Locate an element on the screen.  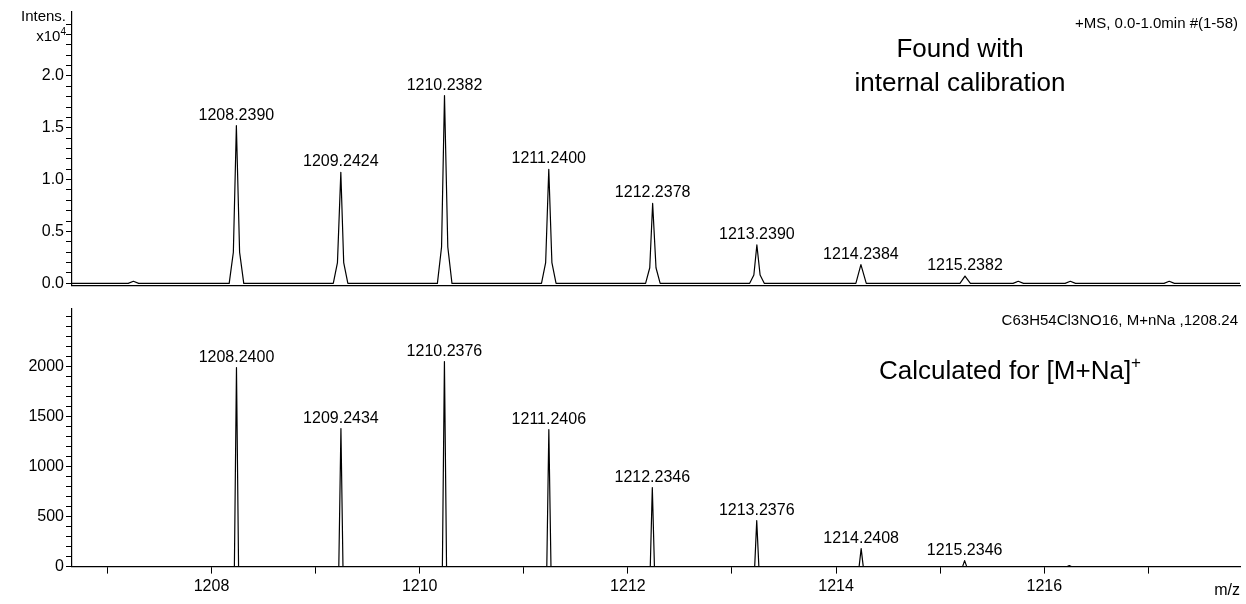
y-tick-label: 0 is located at coordinates (60, 566).